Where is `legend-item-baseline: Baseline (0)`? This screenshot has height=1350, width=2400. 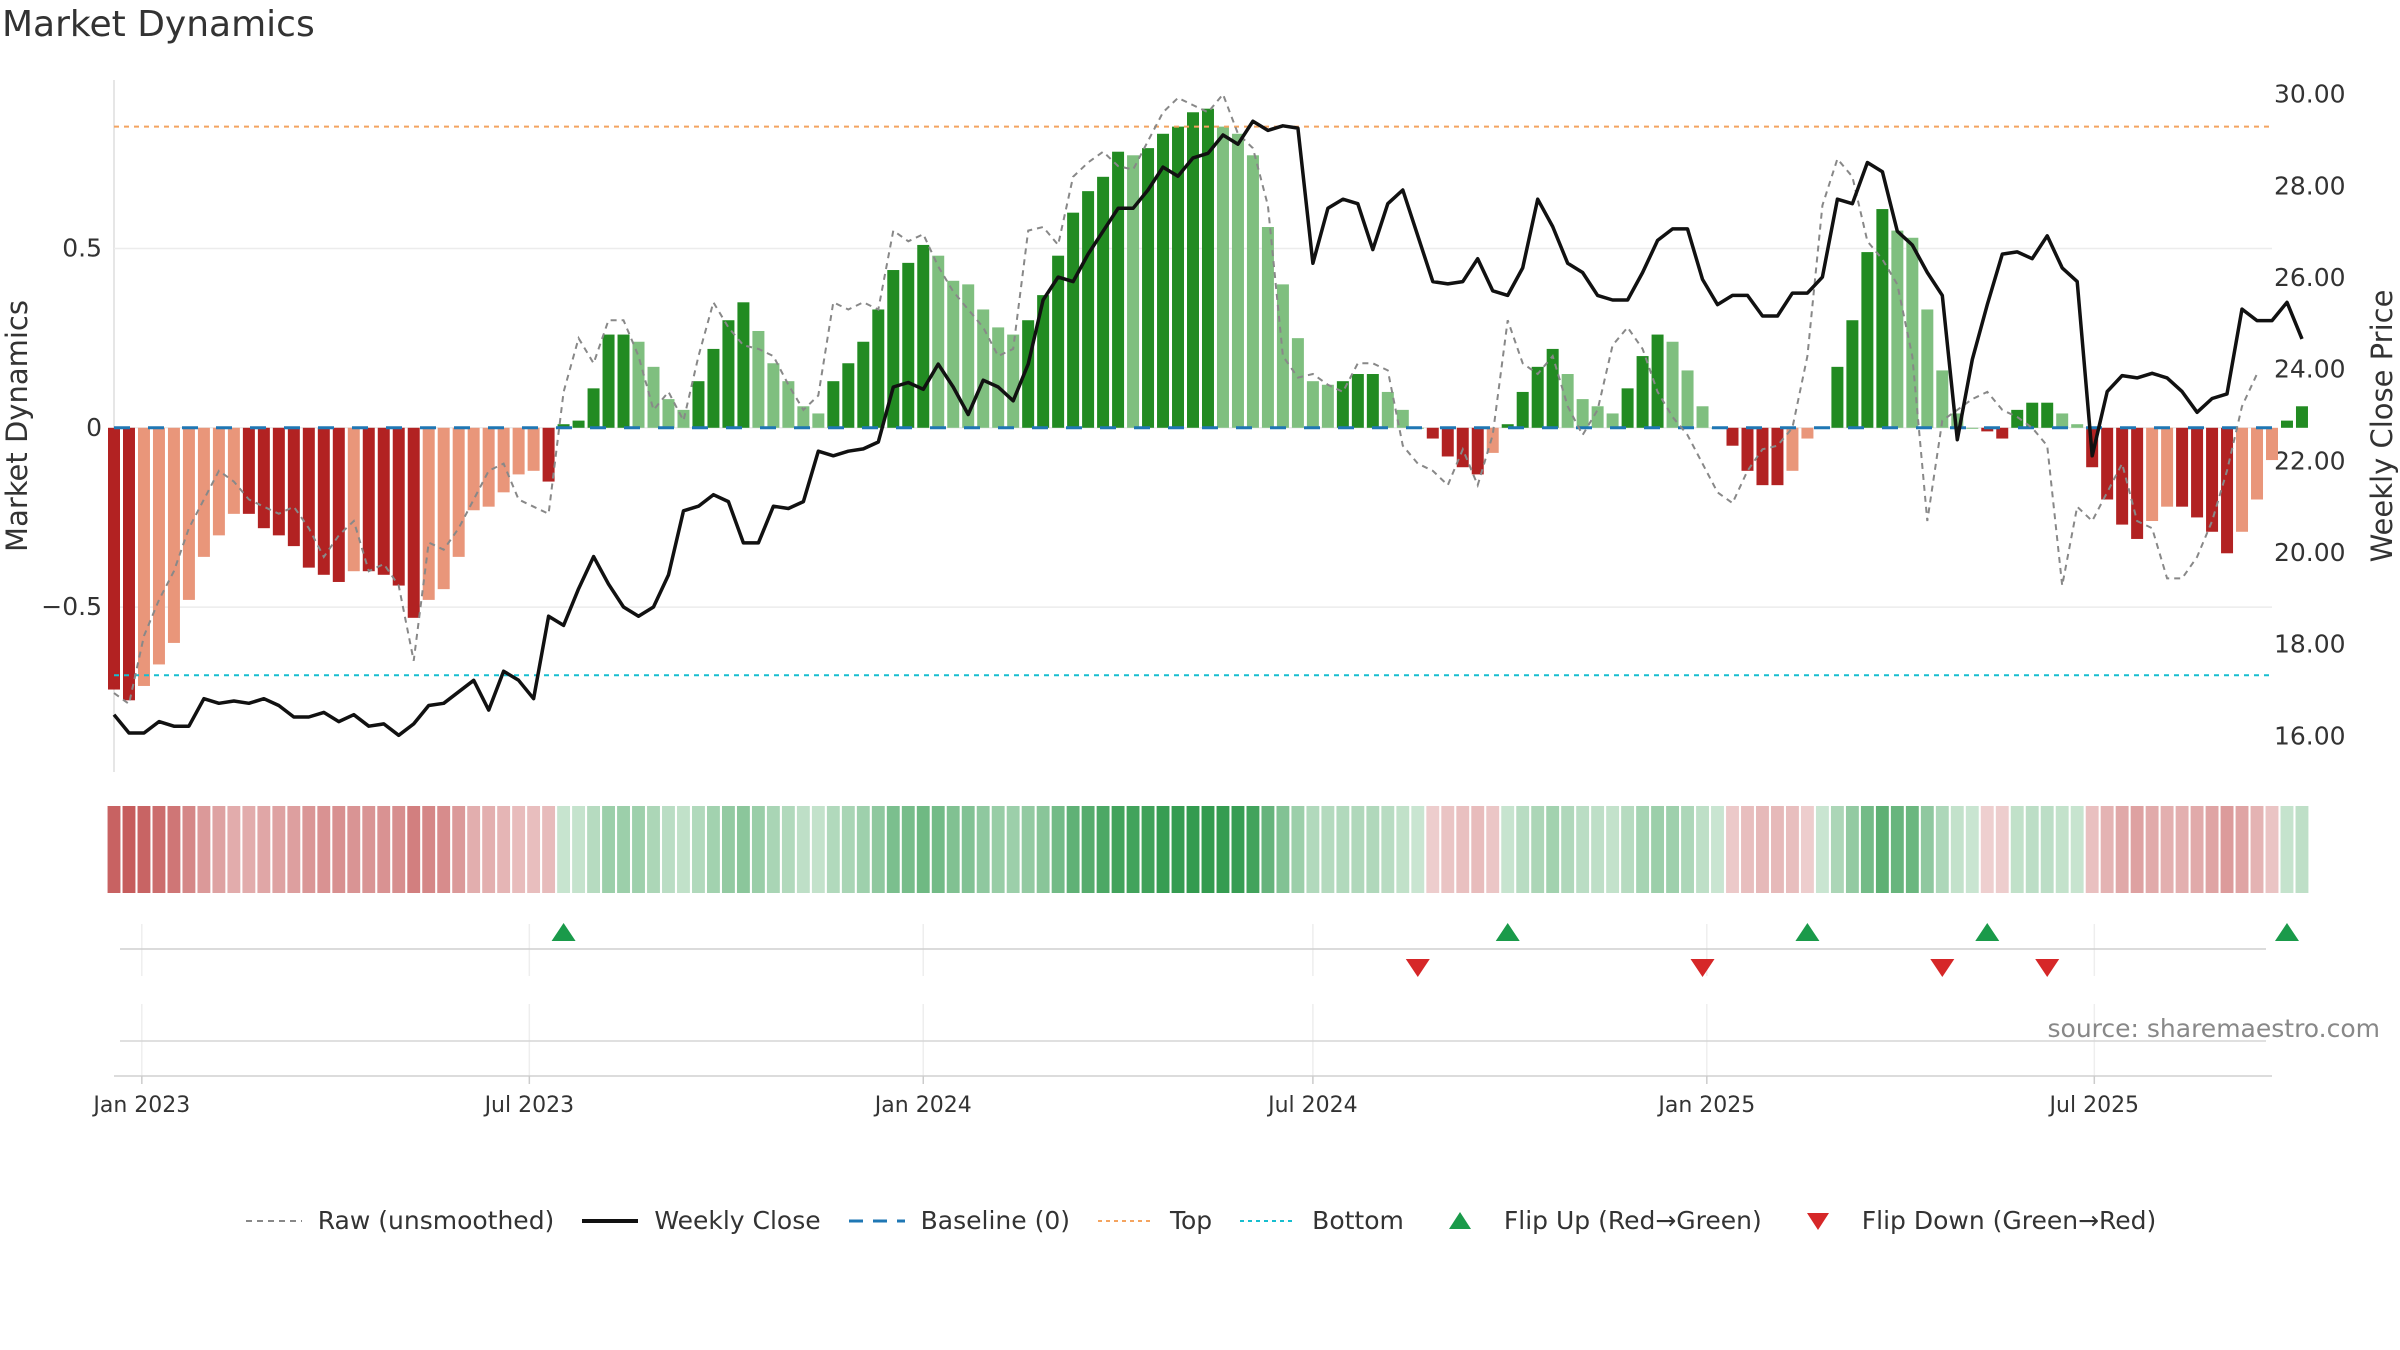 legend-item-baseline: Baseline (0) is located at coordinates (958, 1220).